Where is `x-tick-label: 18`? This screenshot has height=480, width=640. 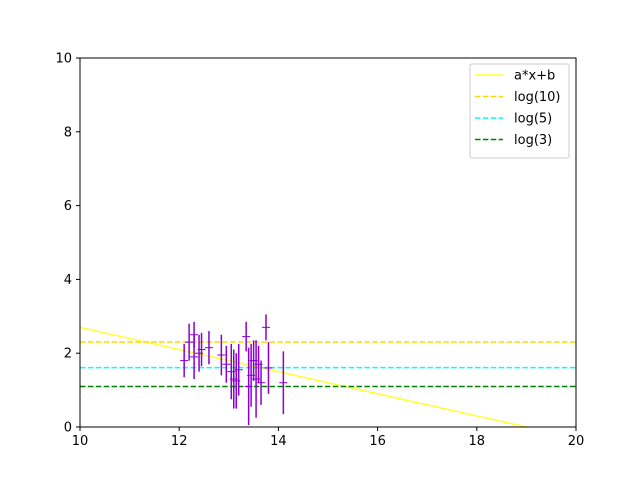 x-tick-label: 18 is located at coordinates (477, 441).